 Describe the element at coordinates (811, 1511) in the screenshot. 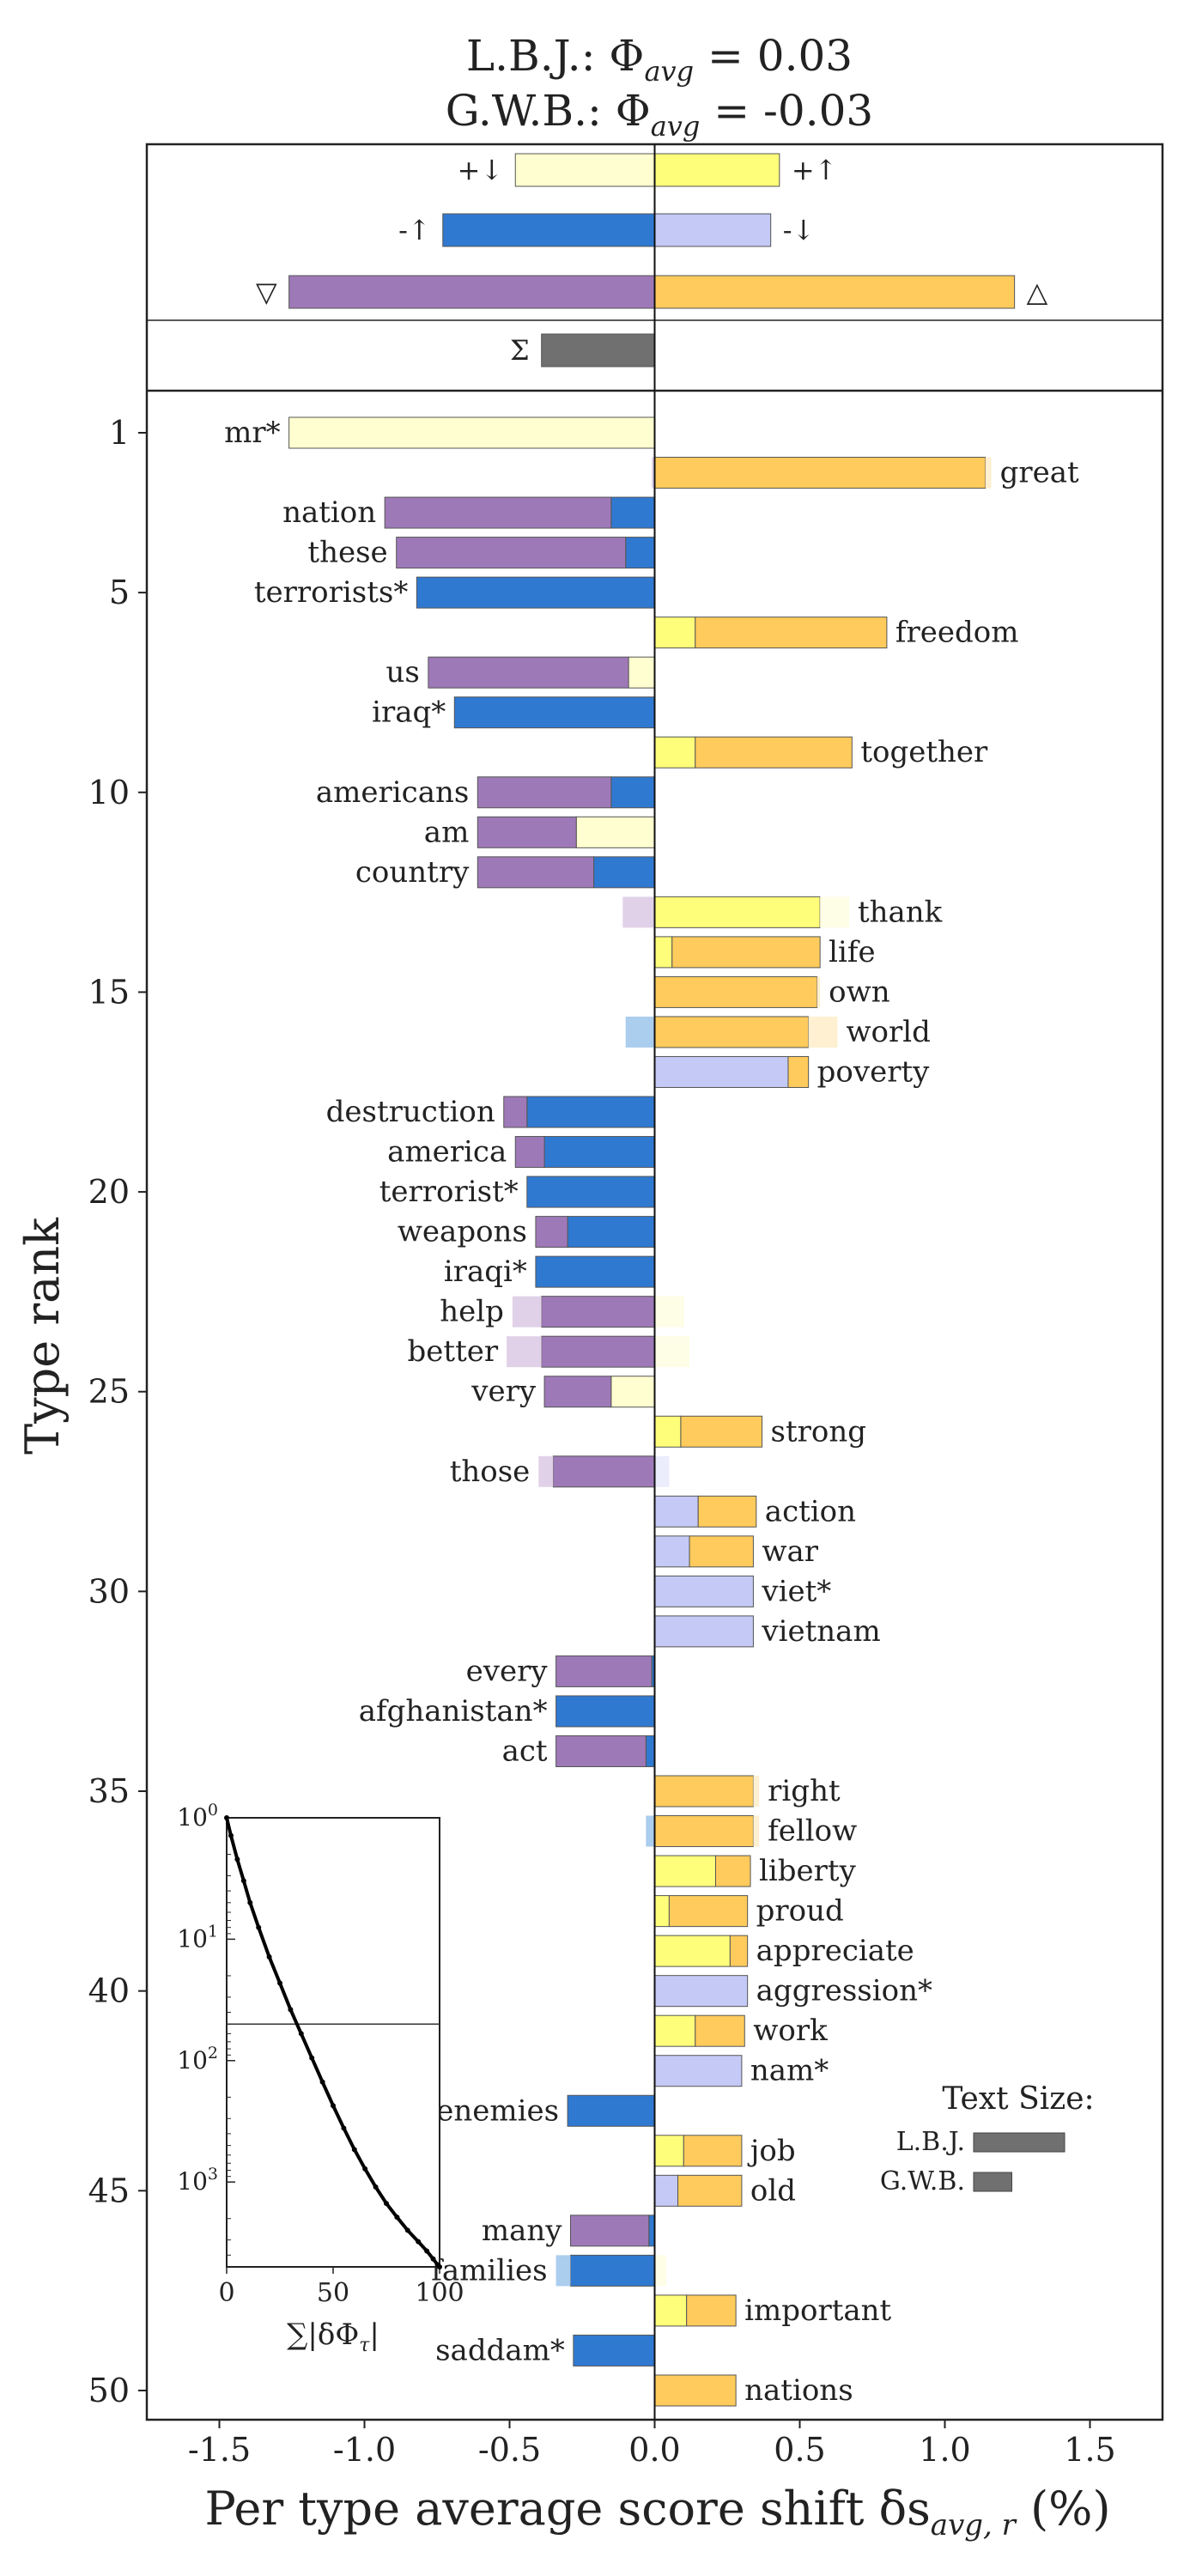

I see `word-label: action` at that location.